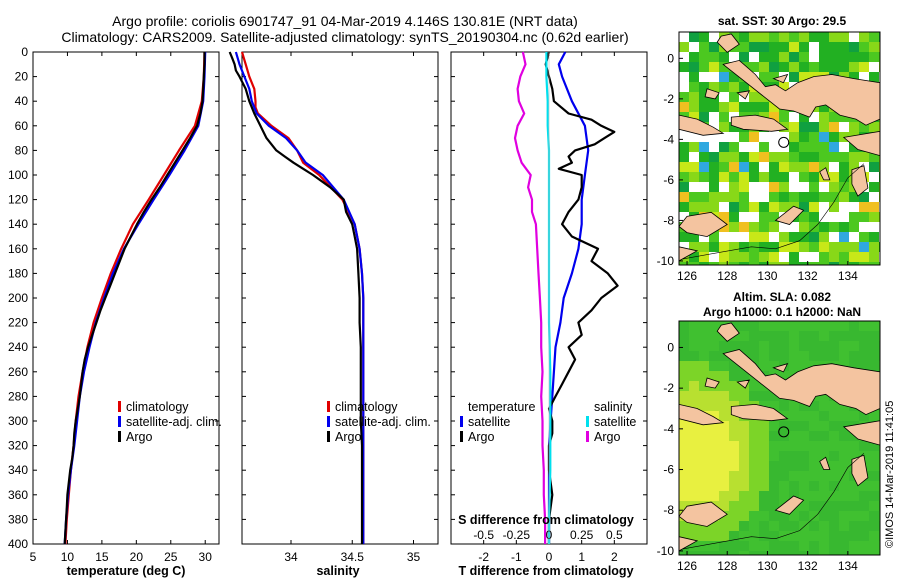  I want to click on depth-tick-label: 0, so click(24, 52).